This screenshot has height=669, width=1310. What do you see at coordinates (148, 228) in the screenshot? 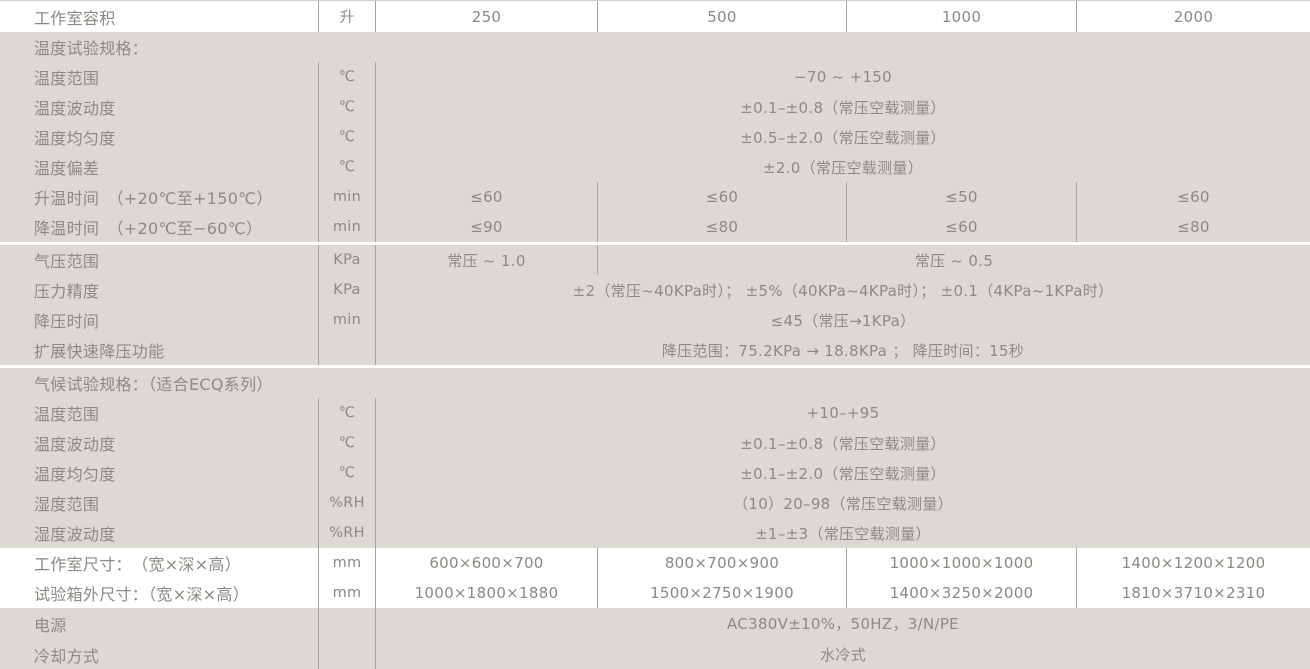
I see `row-label: 降温时间 （+20℃至−60℃）` at bounding box center [148, 228].